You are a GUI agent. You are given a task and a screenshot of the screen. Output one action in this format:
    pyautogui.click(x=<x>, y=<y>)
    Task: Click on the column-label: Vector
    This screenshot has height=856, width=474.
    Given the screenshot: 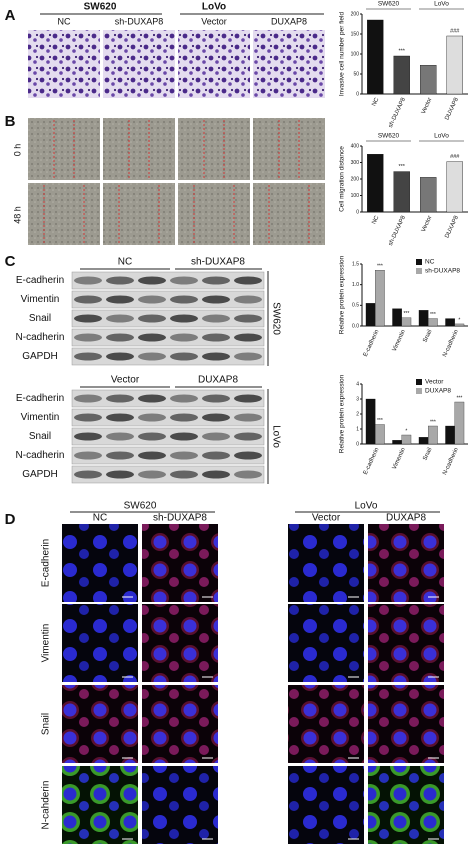 What is the action you would take?
    pyautogui.click(x=214, y=21)
    